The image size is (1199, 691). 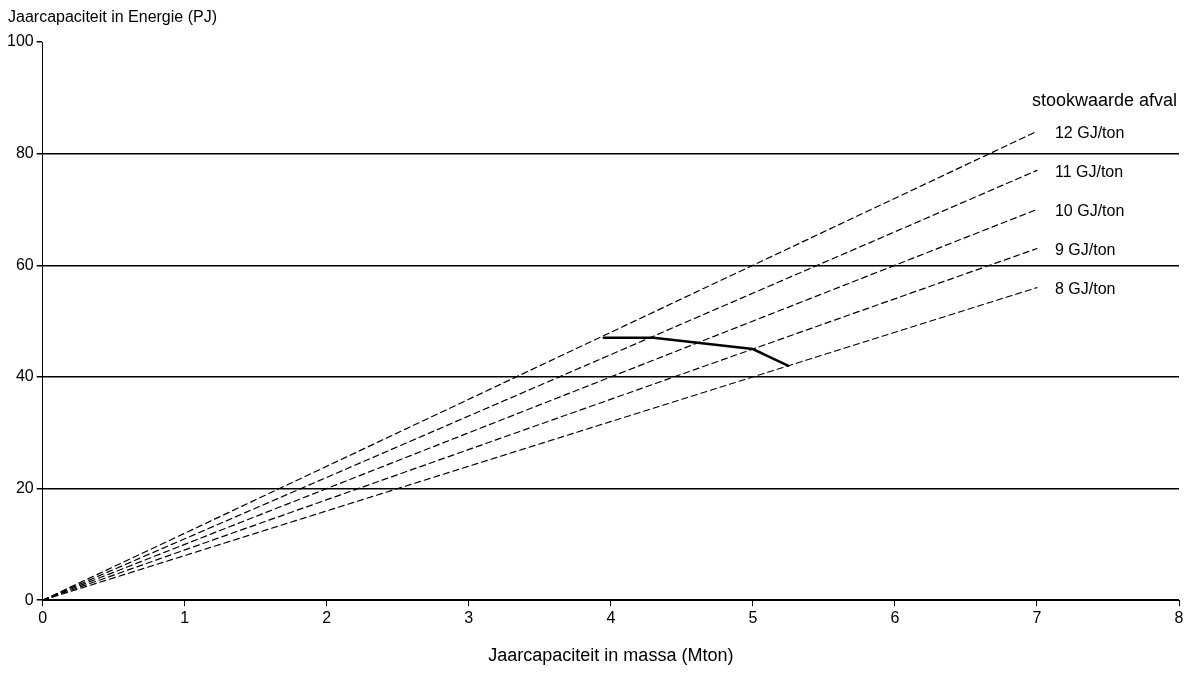 I want to click on legend-title: stookwaarde afval, so click(x=1104, y=100).